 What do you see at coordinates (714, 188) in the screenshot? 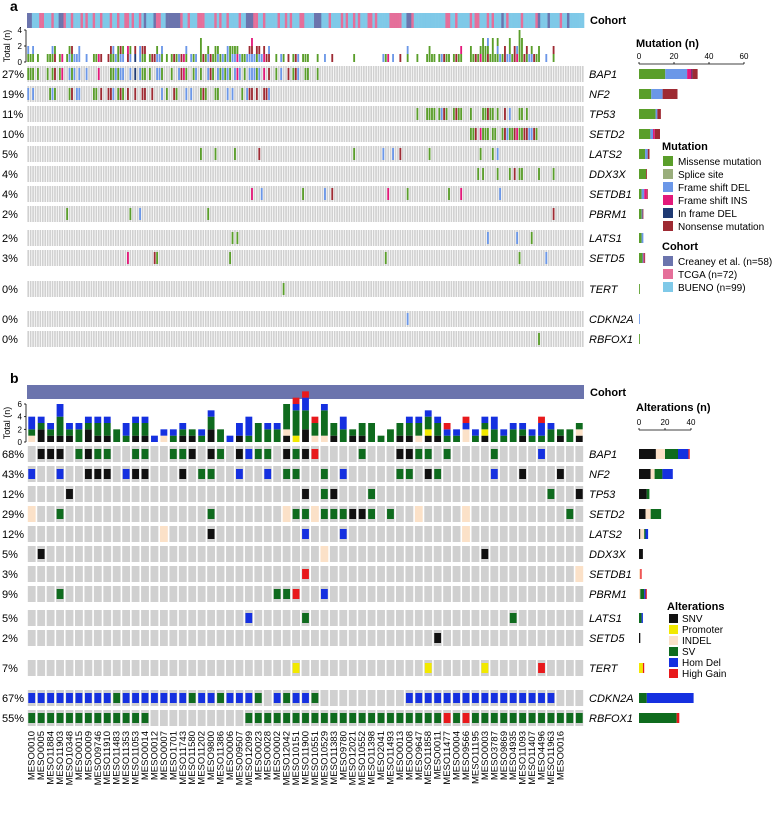
I see `mutation-legend-label: Frame shift DEL` at bounding box center [714, 188].